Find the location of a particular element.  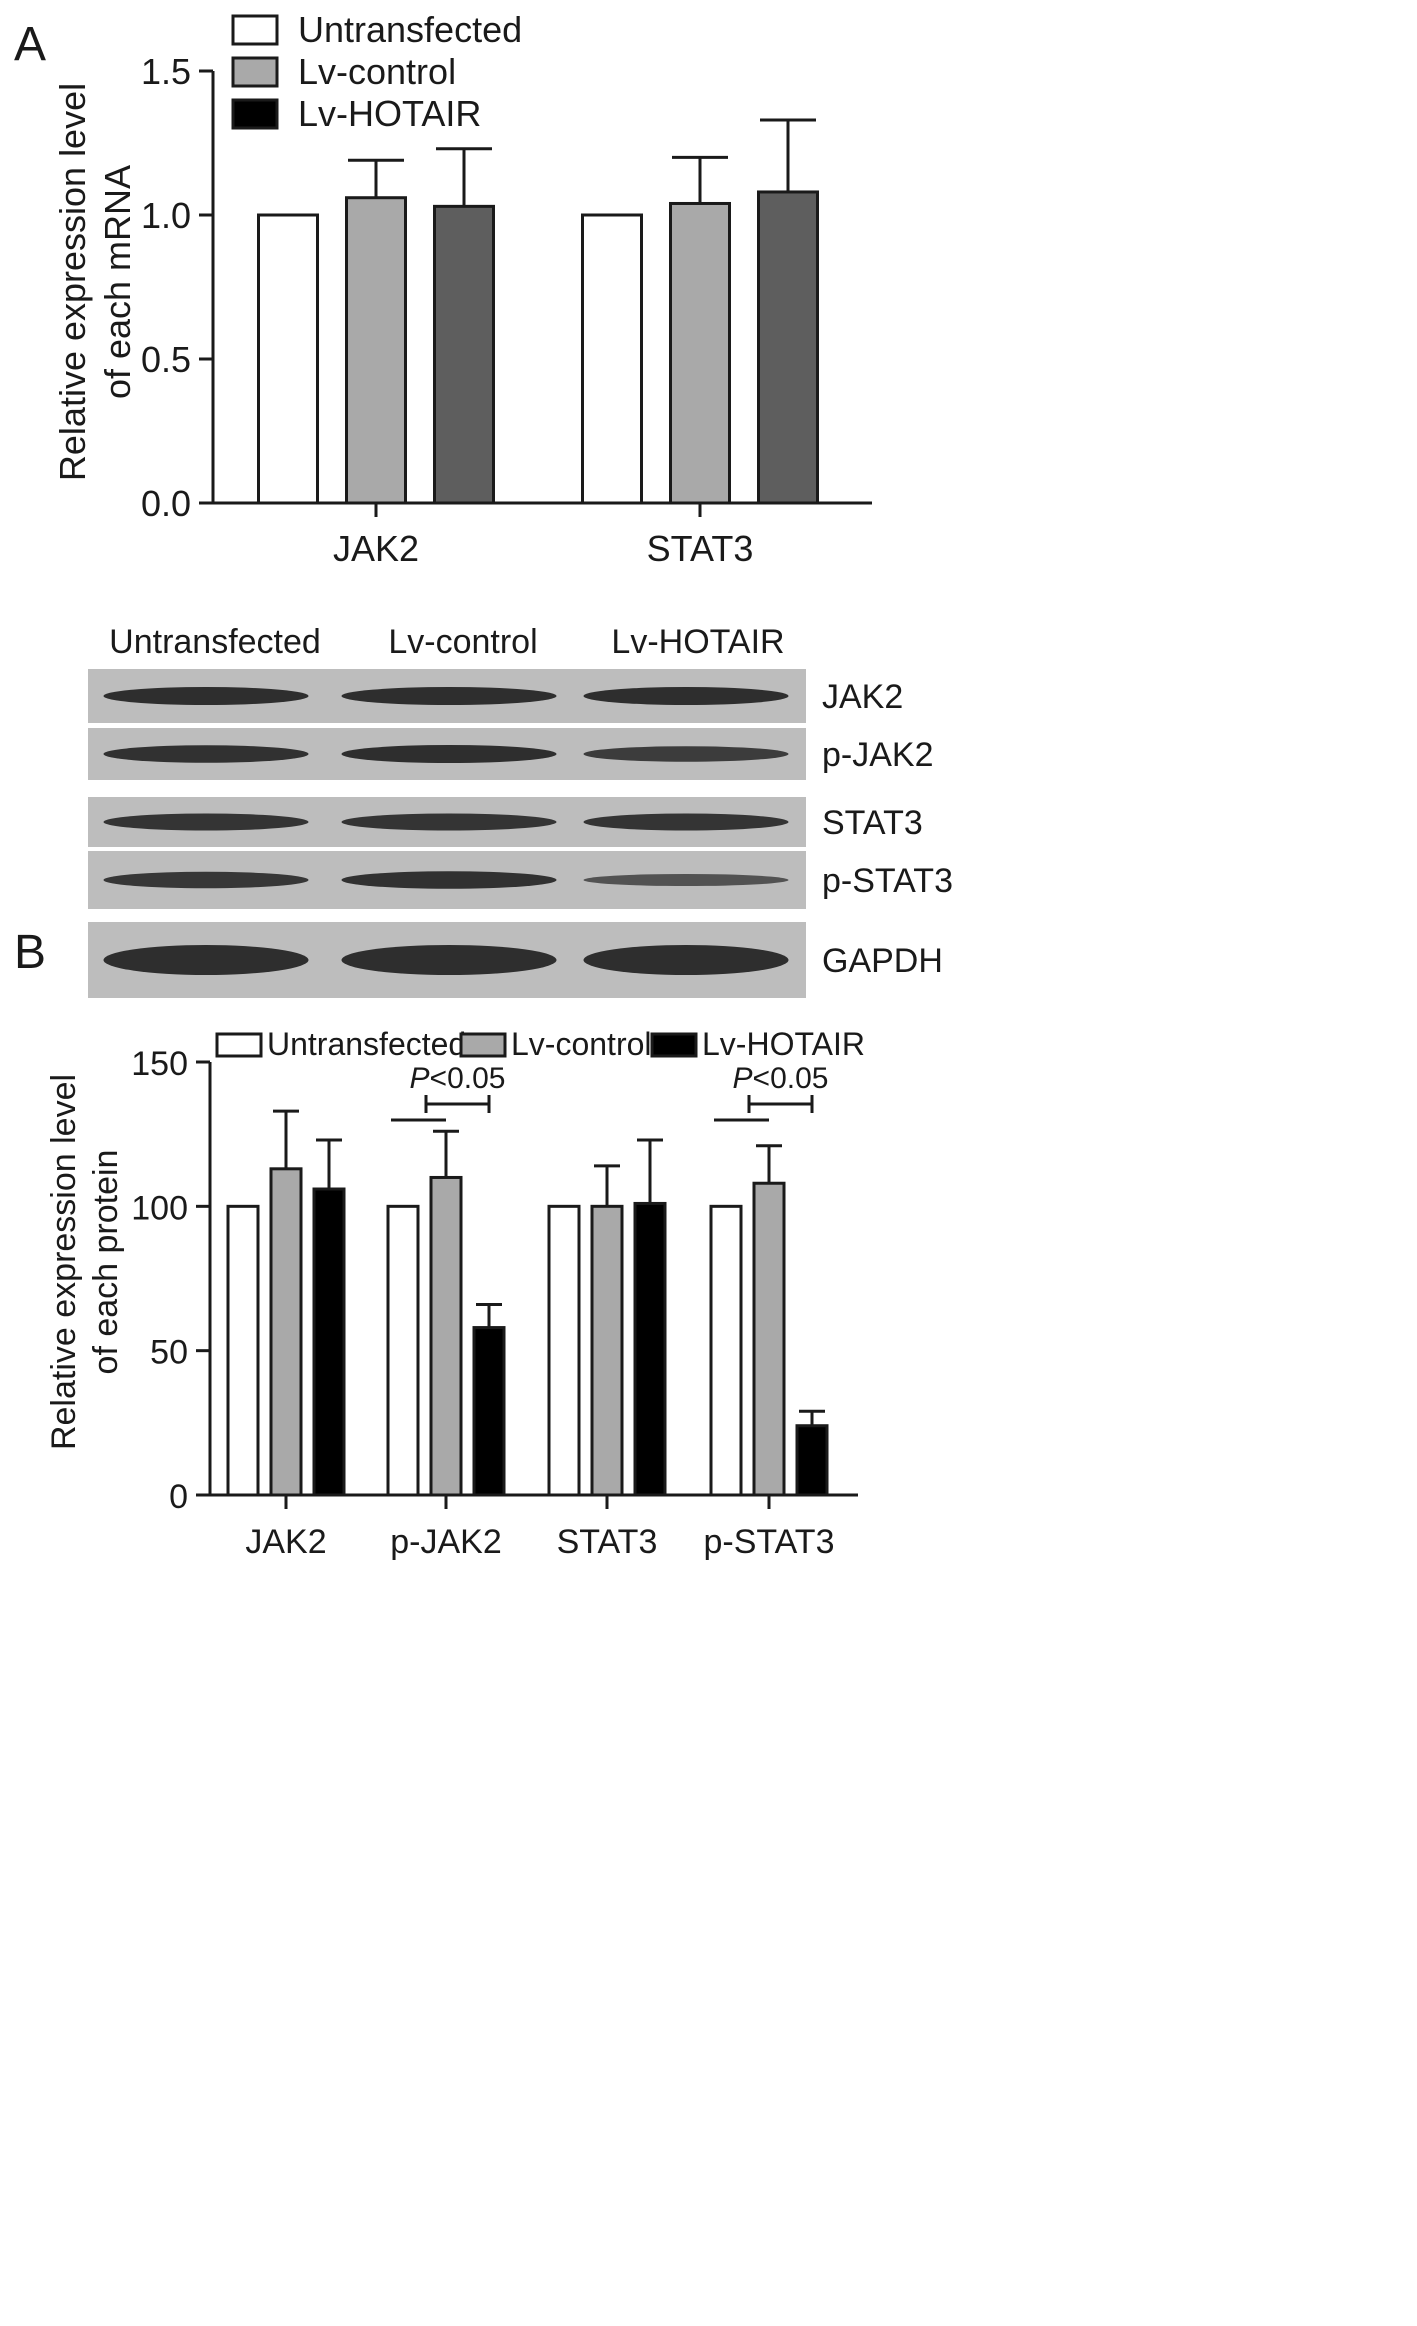

y-axis-label: of each protein is located at coordinates (106, 1262).